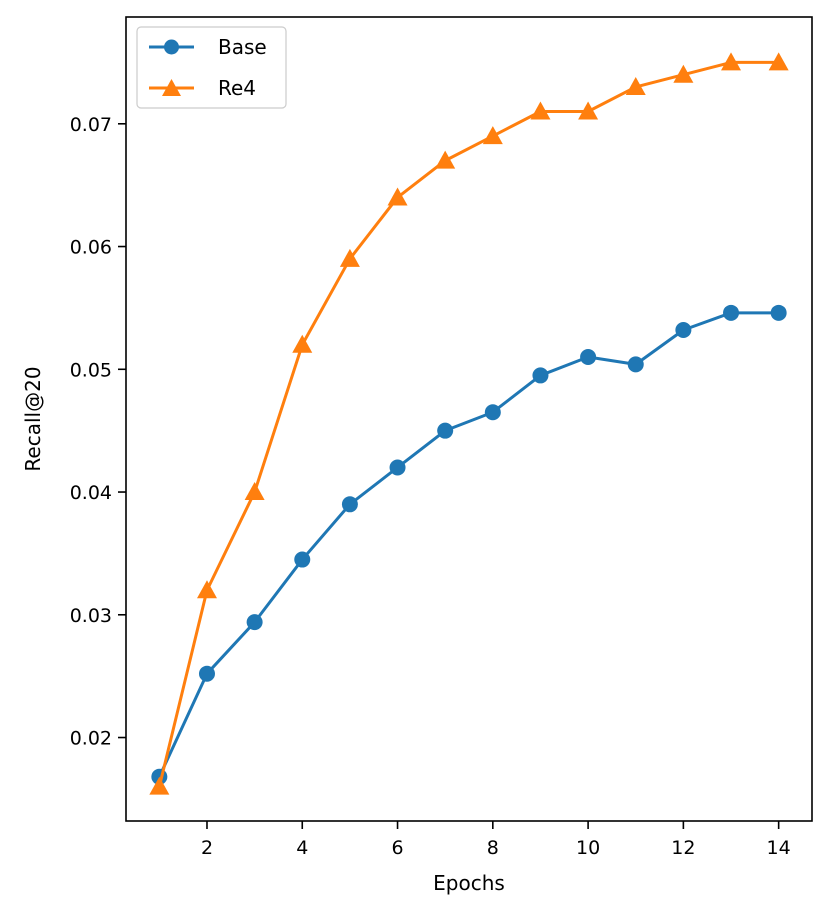 The height and width of the screenshot is (913, 830). I want to click on legend: Base Re4, so click(211, 67).